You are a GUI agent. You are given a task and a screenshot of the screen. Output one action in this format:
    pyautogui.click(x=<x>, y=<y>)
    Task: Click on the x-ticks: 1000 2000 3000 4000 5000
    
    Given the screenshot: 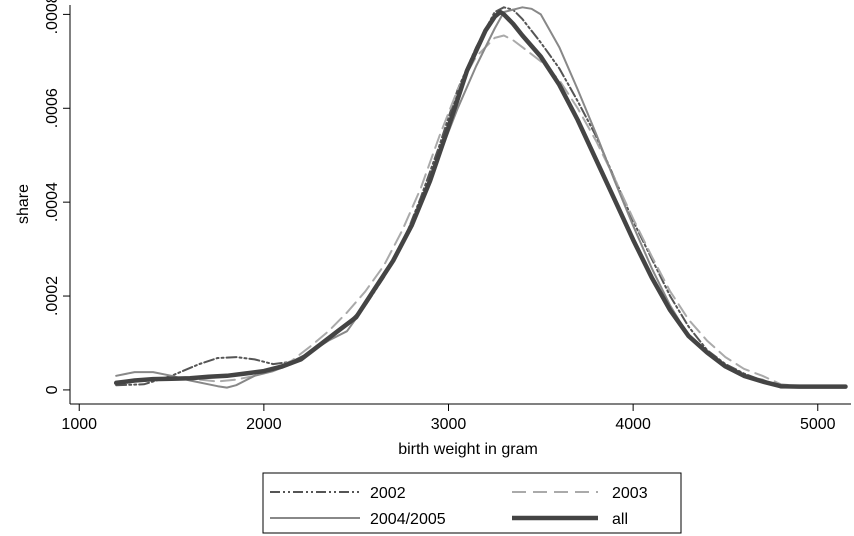 What is the action you would take?
    pyautogui.click(x=448, y=418)
    